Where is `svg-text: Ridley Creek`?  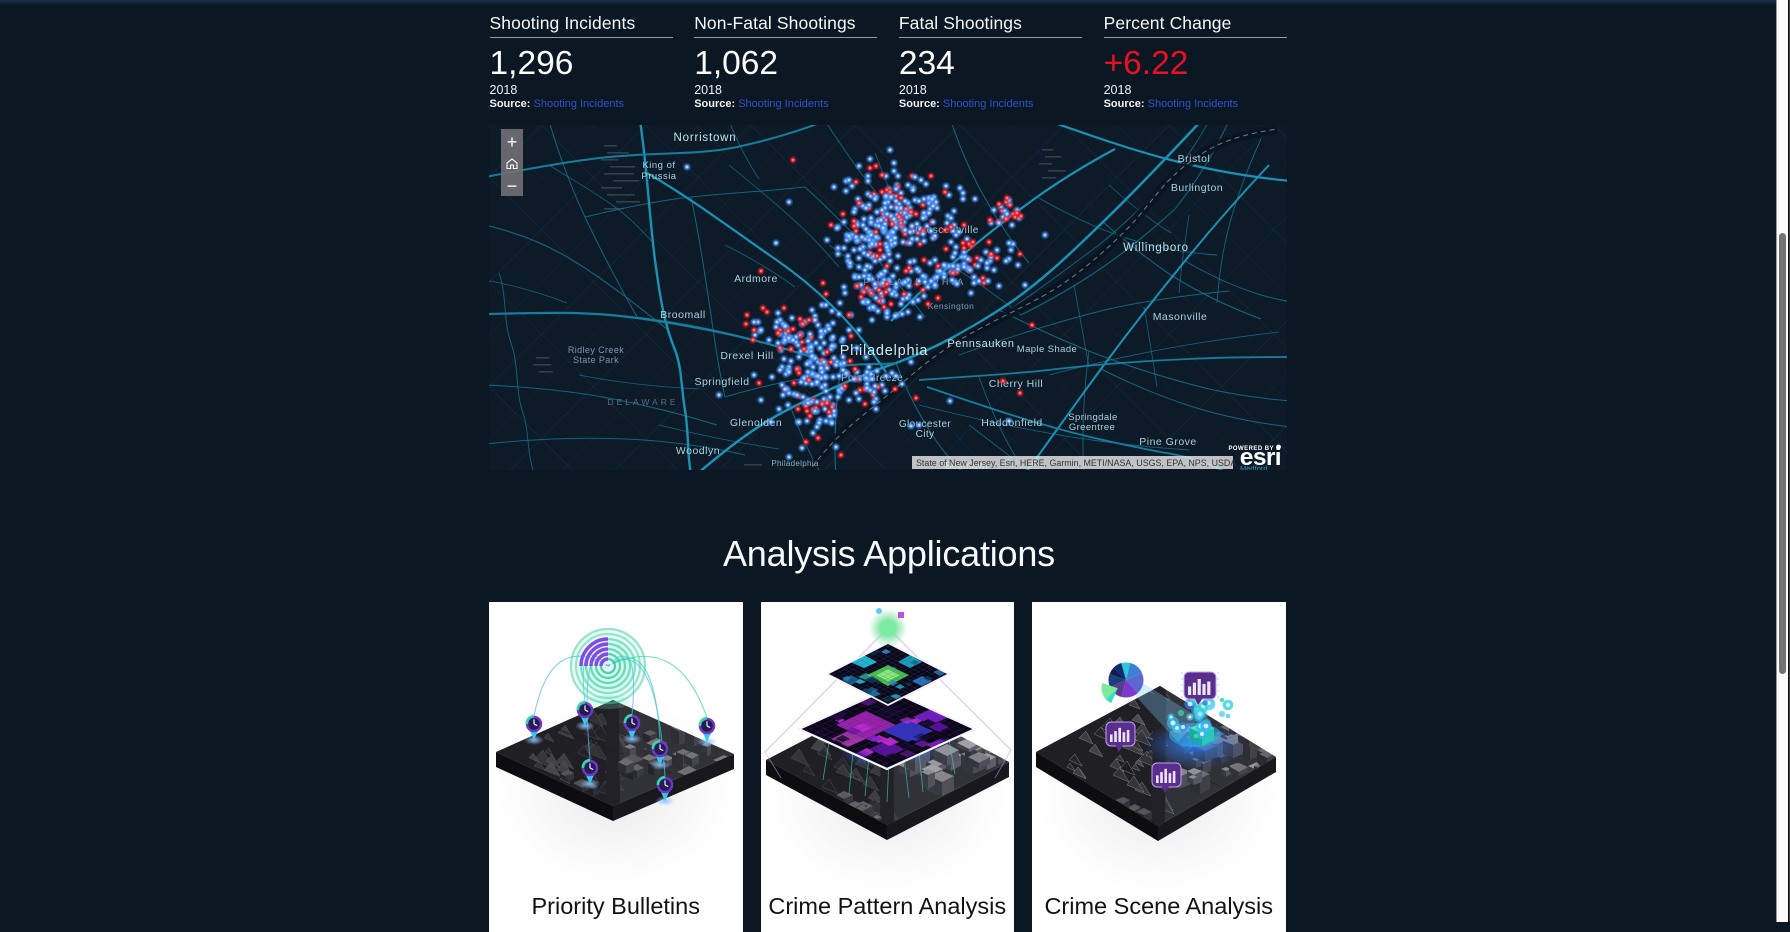
svg-text: Ridley Creek is located at coordinates (596, 350).